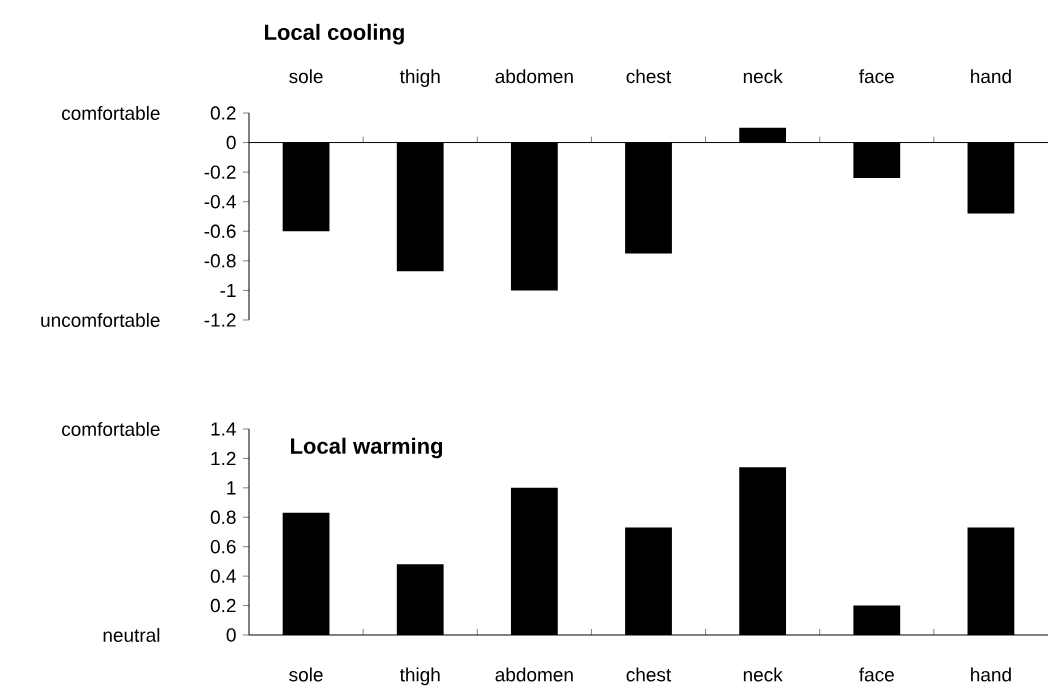 The width and height of the screenshot is (1051, 692). Describe the element at coordinates (367, 448) in the screenshot. I see `chart-title: Local warming` at that location.